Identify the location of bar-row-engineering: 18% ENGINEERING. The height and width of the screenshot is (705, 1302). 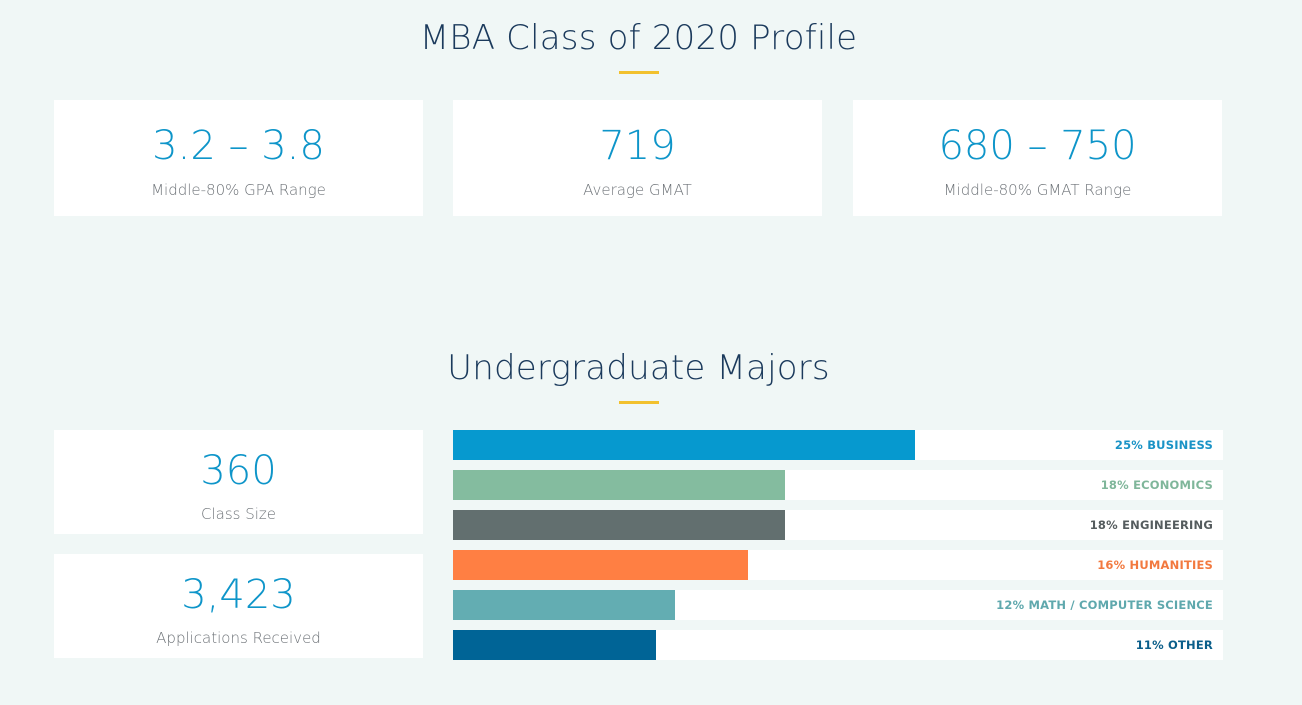
(838, 525).